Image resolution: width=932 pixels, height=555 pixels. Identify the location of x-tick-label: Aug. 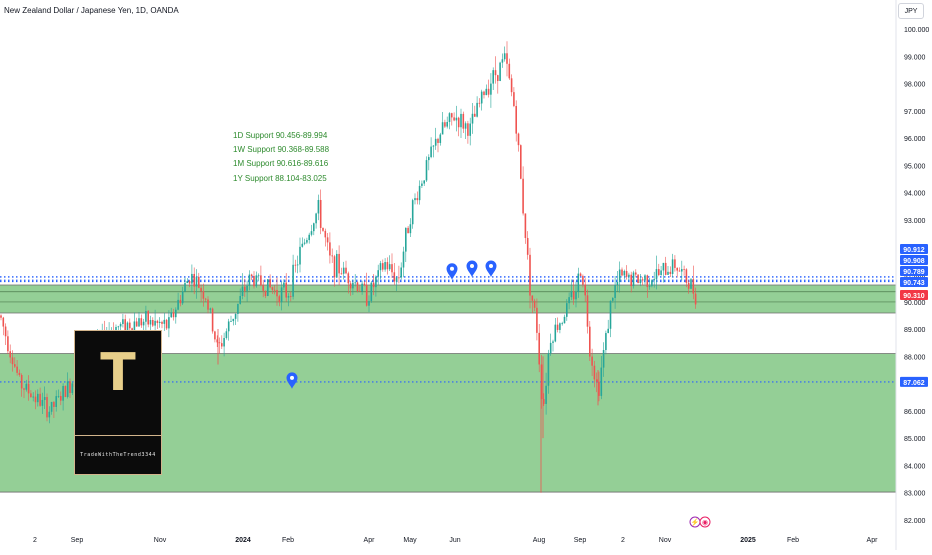
(539, 540).